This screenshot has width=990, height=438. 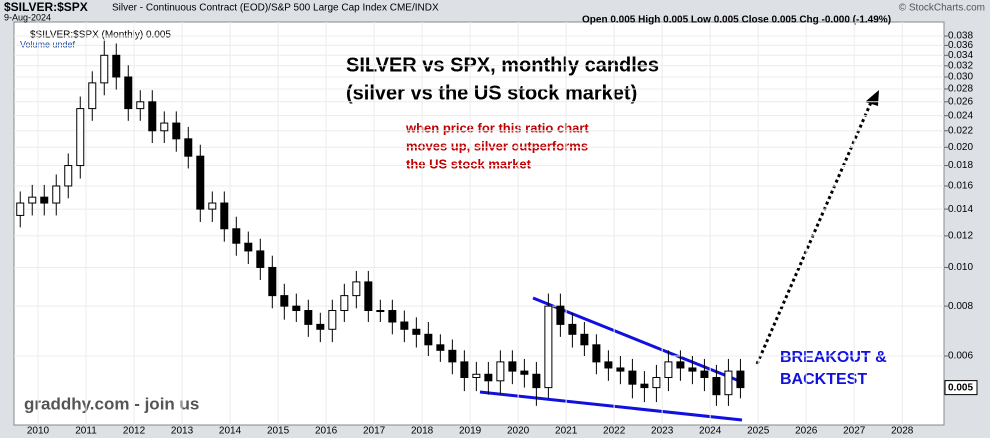 I want to click on note-line: the US stock market, so click(x=469, y=163).